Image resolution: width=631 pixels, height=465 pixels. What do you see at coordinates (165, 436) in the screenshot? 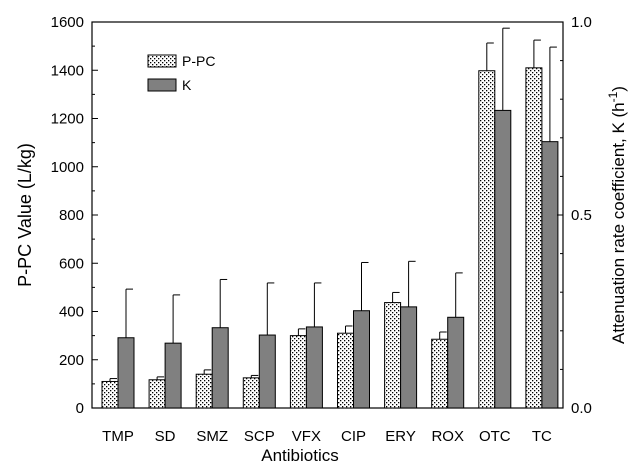
I see `x-tick-label-sd: SD` at bounding box center [165, 436].